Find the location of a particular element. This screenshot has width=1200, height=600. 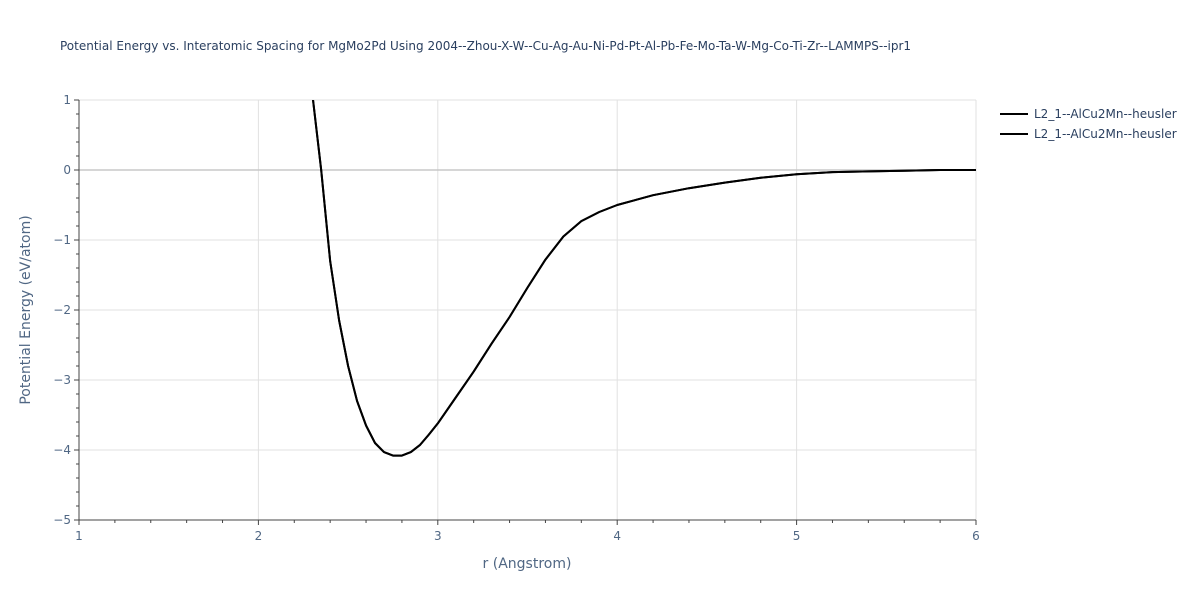

y-tick-label: −3 is located at coordinates (62, 380).